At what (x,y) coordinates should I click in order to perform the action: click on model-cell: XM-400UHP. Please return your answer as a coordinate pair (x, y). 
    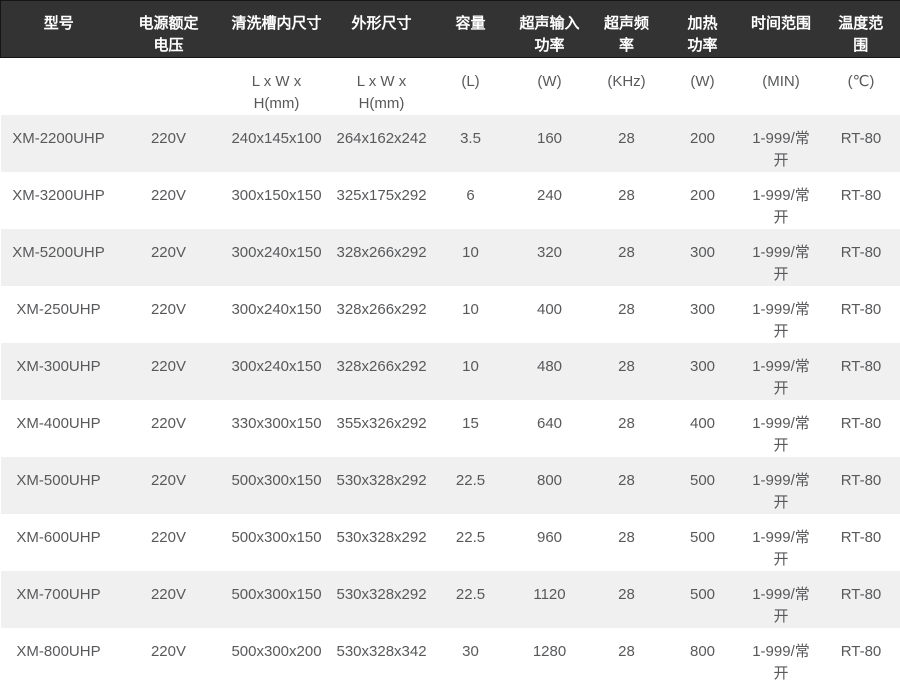
    Looking at the image, I should click on (58, 428).